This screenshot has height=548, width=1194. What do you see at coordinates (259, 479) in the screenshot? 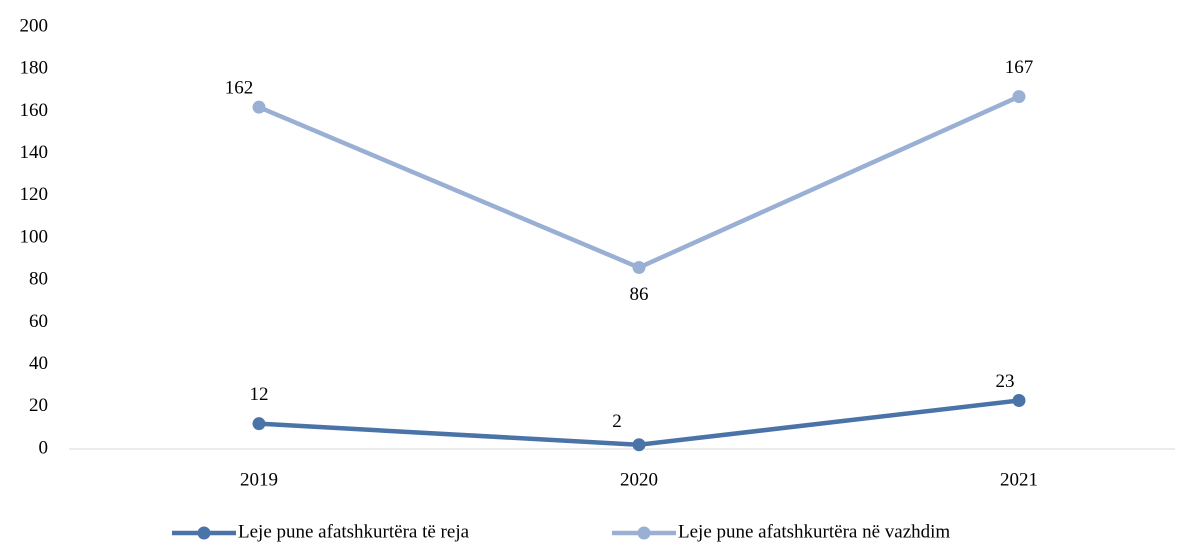
I see `x-tick-label: 2019` at bounding box center [259, 479].